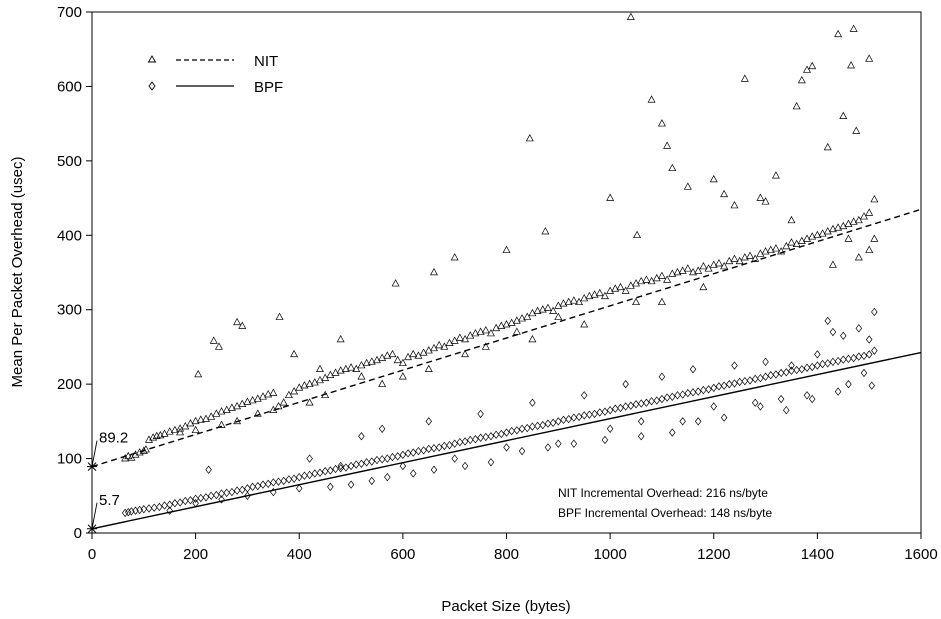 The height and width of the screenshot is (619, 941). Describe the element at coordinates (152, 59) in the screenshot. I see `legend-triangle-marker` at that location.